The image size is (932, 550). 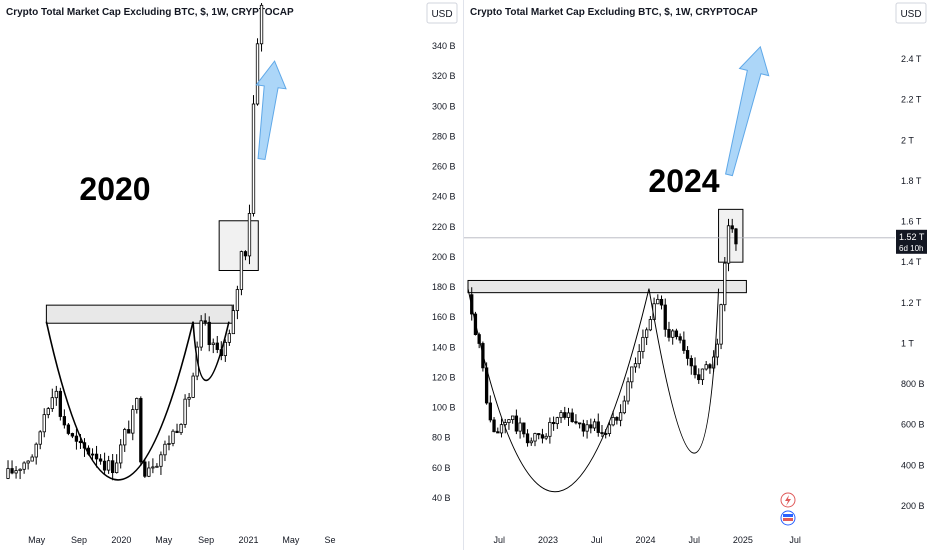 What do you see at coordinates (911, 303) in the screenshot?
I see `y-tick-label: 1.2 T` at bounding box center [911, 303].